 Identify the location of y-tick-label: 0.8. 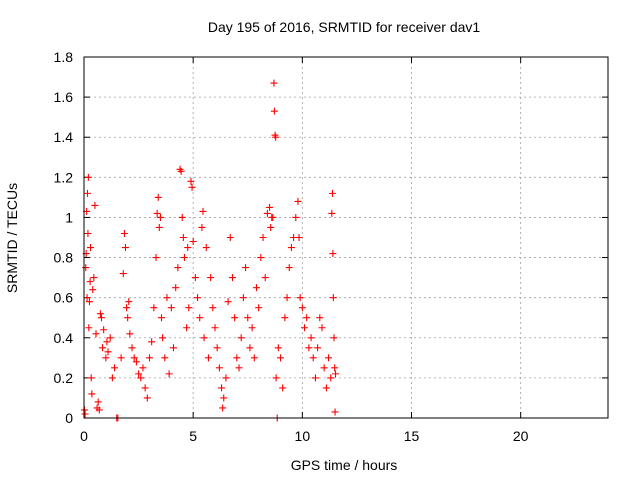
(64, 258).